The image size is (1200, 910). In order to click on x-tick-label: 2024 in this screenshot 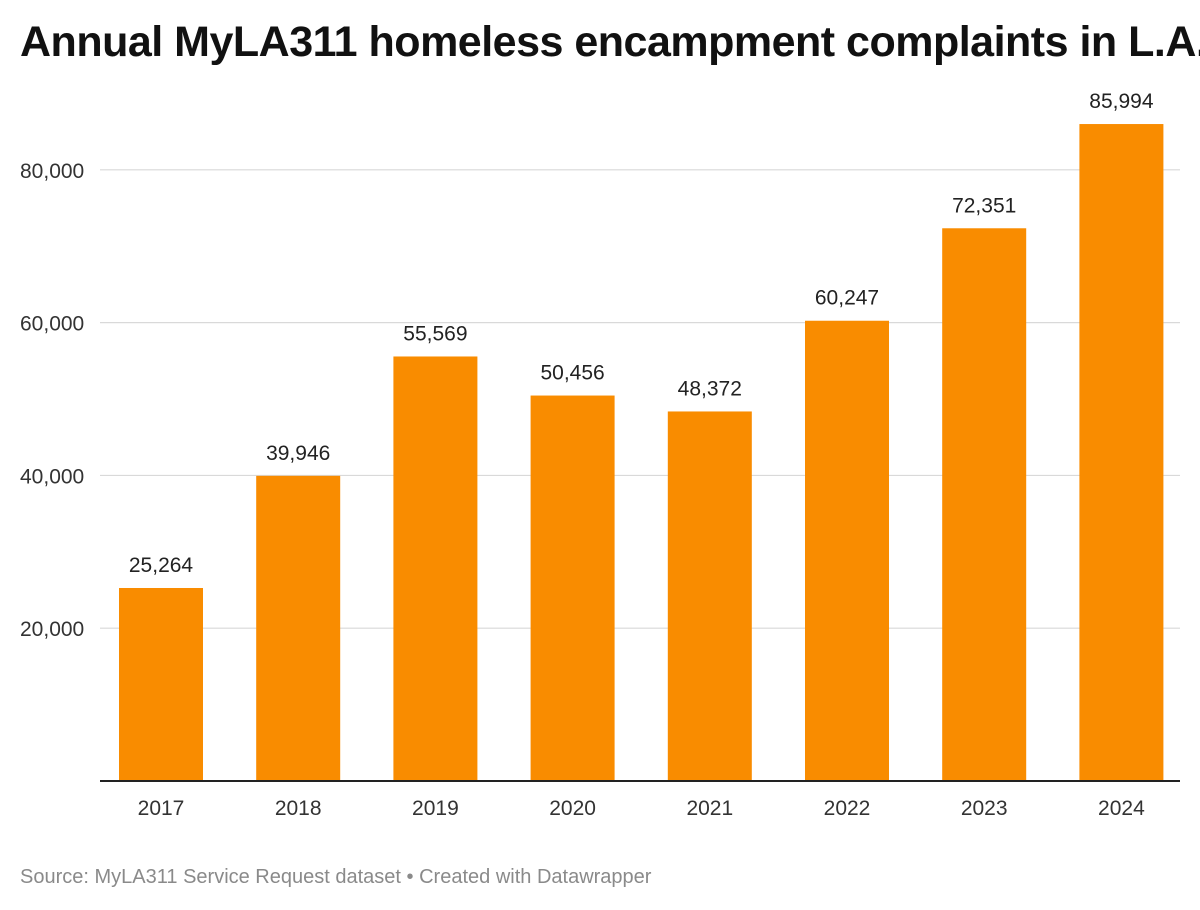, I will do `click(1121, 808)`.